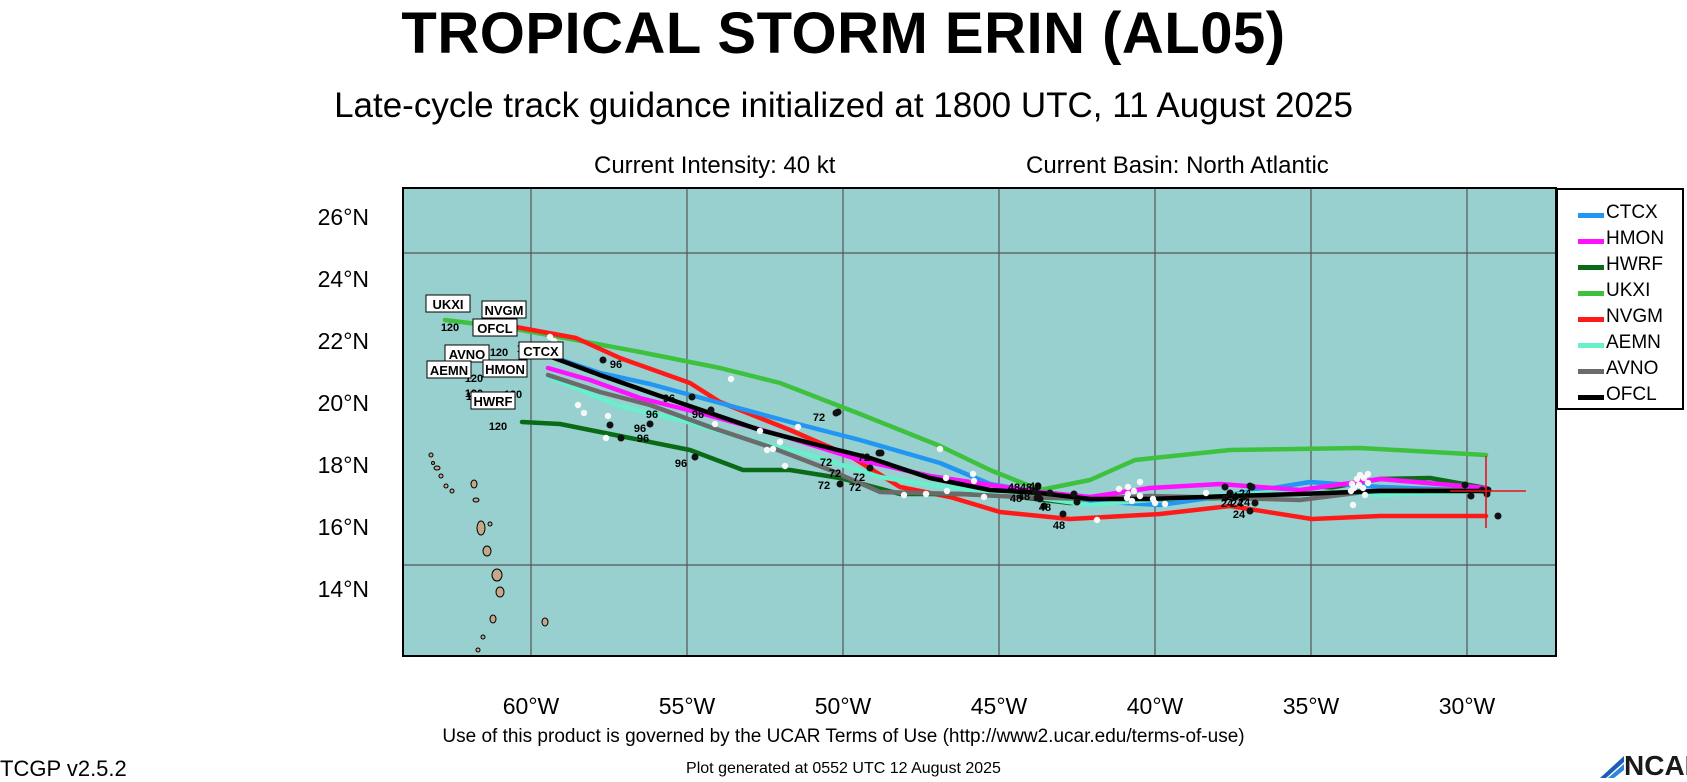  What do you see at coordinates (343, 465) in the screenshot?
I see `lat-label: 18°N` at bounding box center [343, 465].